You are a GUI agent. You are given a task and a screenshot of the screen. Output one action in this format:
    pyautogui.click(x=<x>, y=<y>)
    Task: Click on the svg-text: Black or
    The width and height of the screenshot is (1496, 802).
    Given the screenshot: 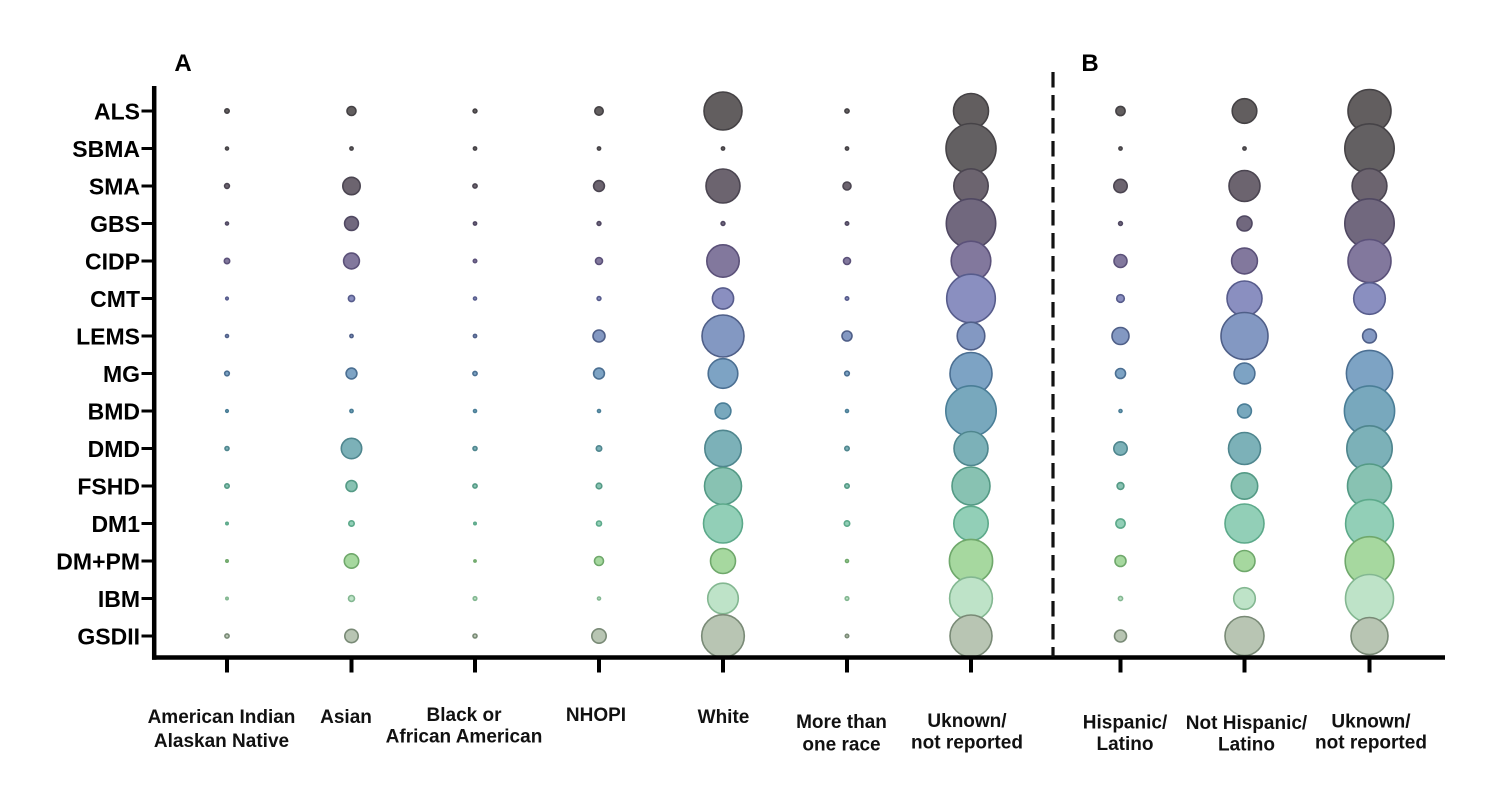 What is the action you would take?
    pyautogui.click(x=465, y=715)
    